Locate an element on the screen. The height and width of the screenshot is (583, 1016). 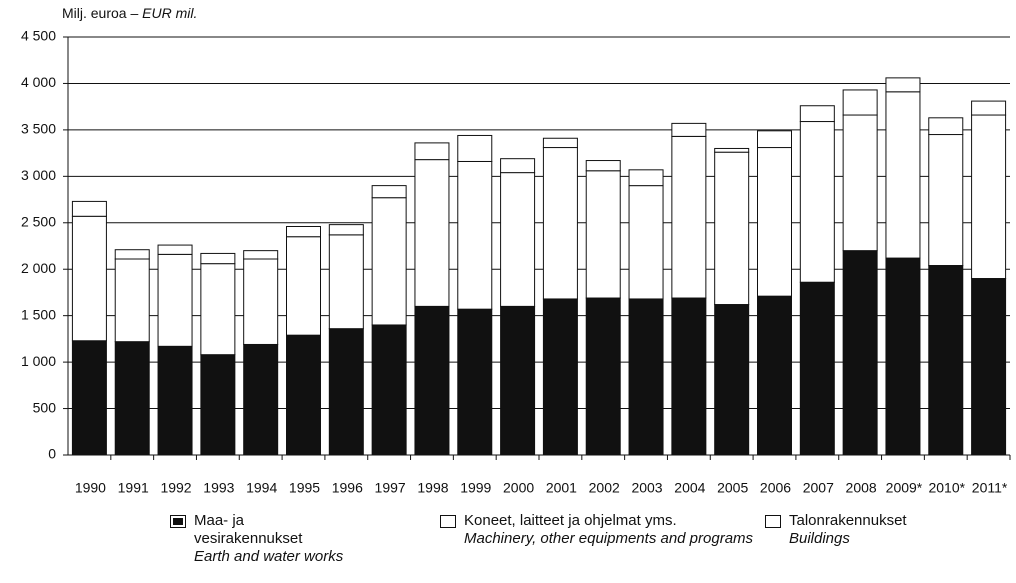
y-axis-label: Milj. euroa – EUR mil. is located at coordinates (129, 13).